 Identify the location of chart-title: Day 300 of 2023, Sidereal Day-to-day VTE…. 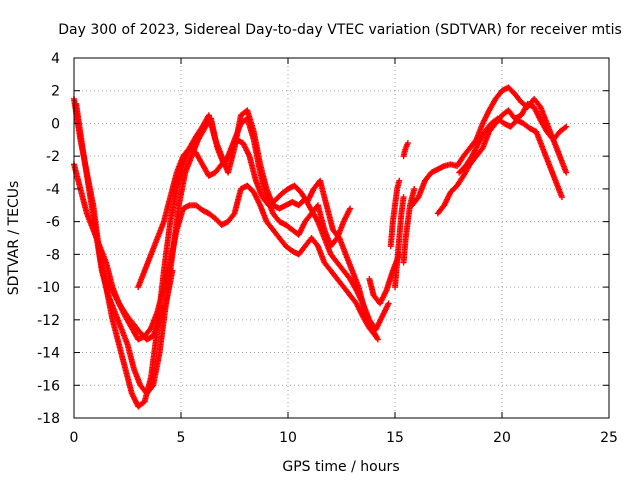
(340, 30).